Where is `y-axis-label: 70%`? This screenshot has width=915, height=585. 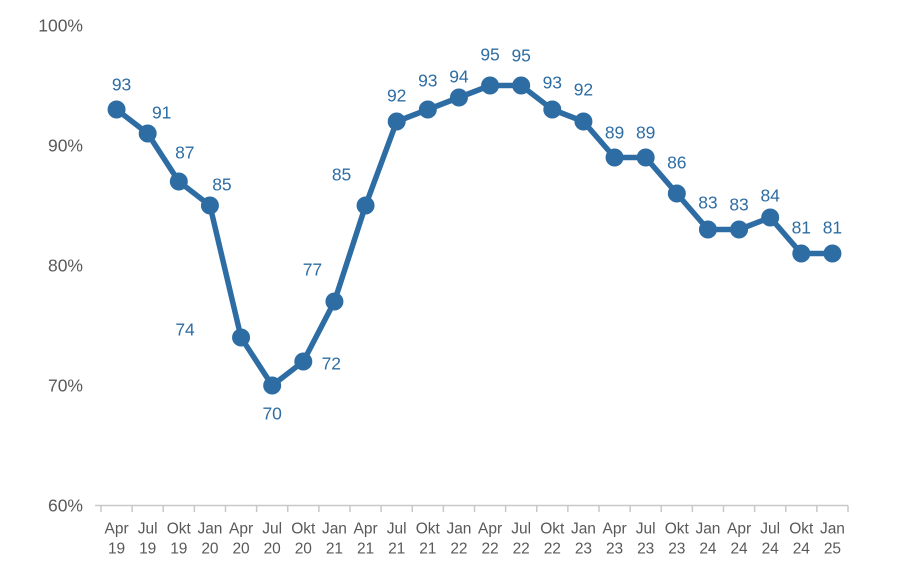
y-axis-label: 70% is located at coordinates (65, 386).